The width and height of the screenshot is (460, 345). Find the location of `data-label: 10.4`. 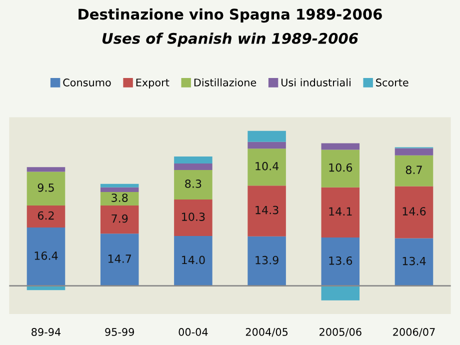

data-label: 10.4 is located at coordinates (267, 166).